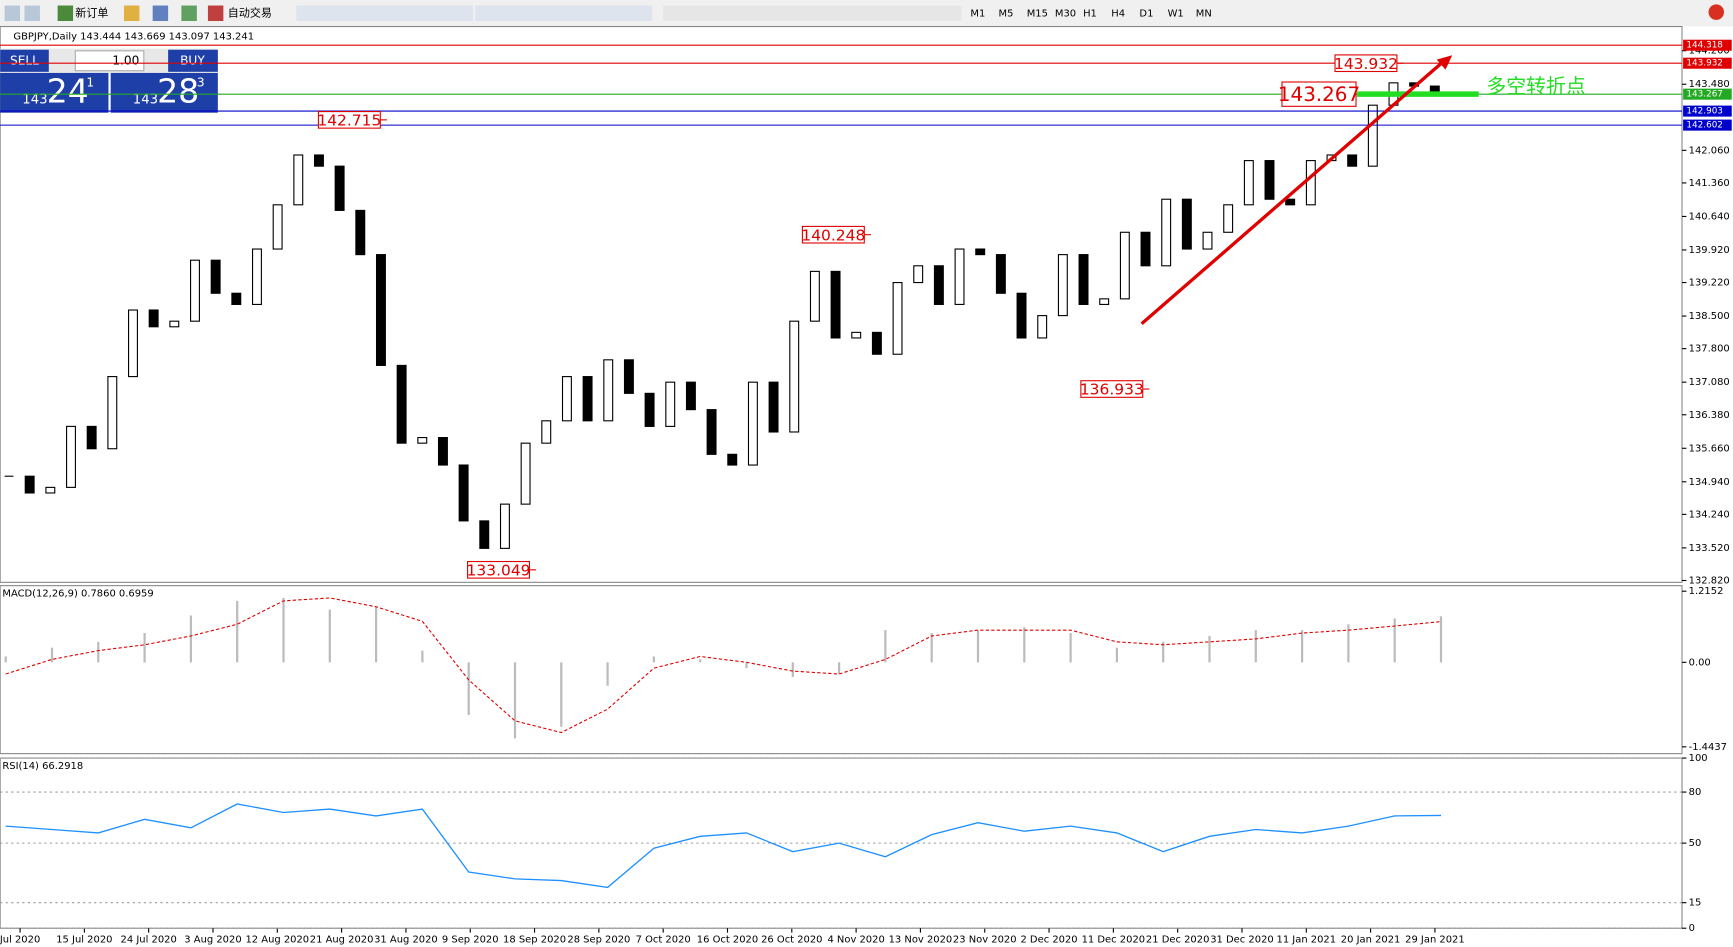 This screenshot has width=1733, height=947. I want to click on annotation-label: 133.049, so click(499, 570).